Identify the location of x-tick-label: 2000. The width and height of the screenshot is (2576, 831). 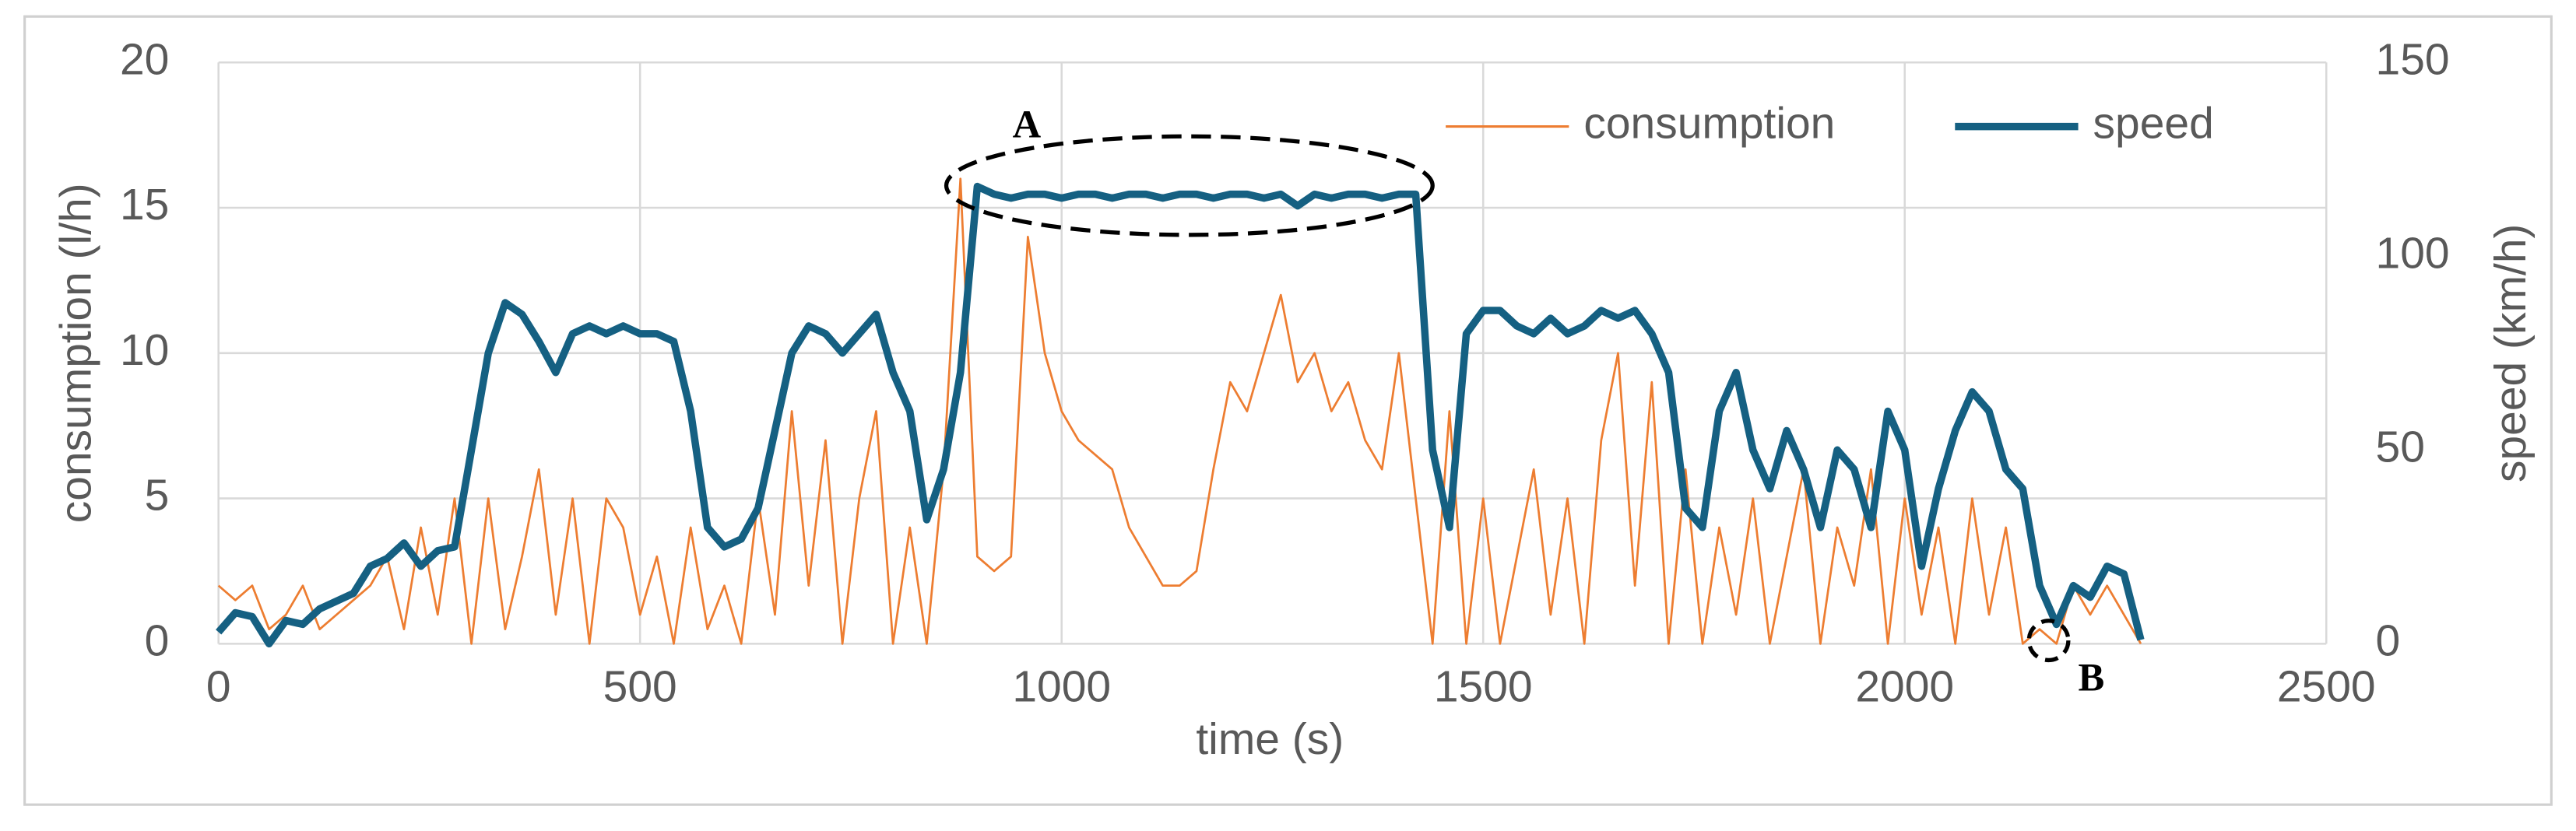
(1905, 686).